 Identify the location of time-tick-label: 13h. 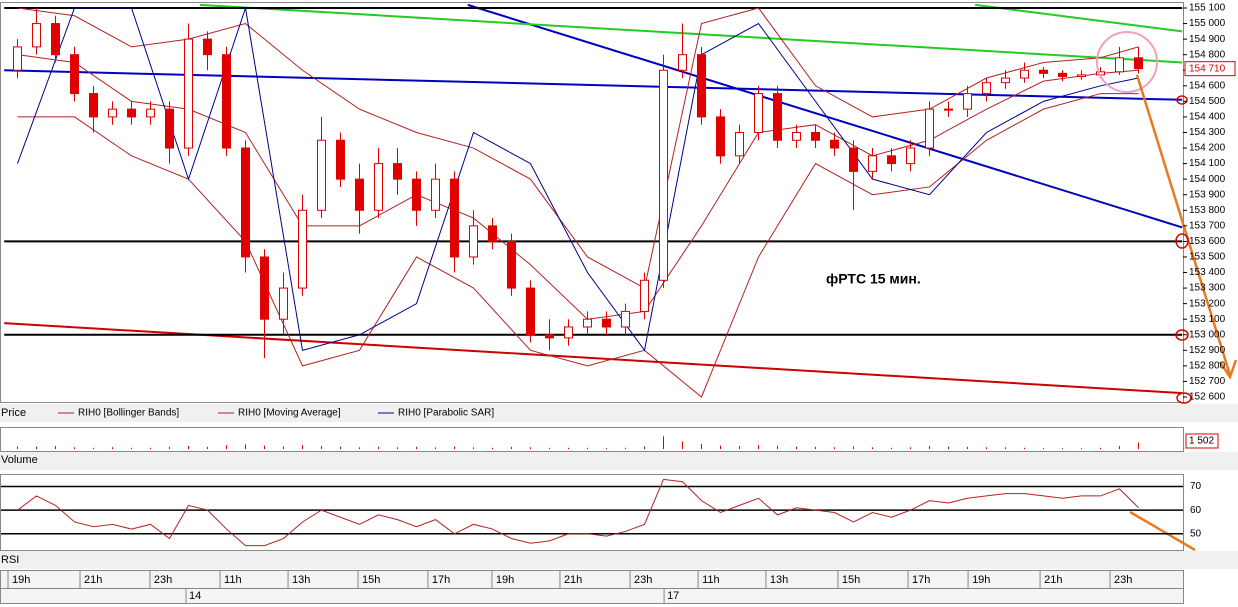
(779, 580).